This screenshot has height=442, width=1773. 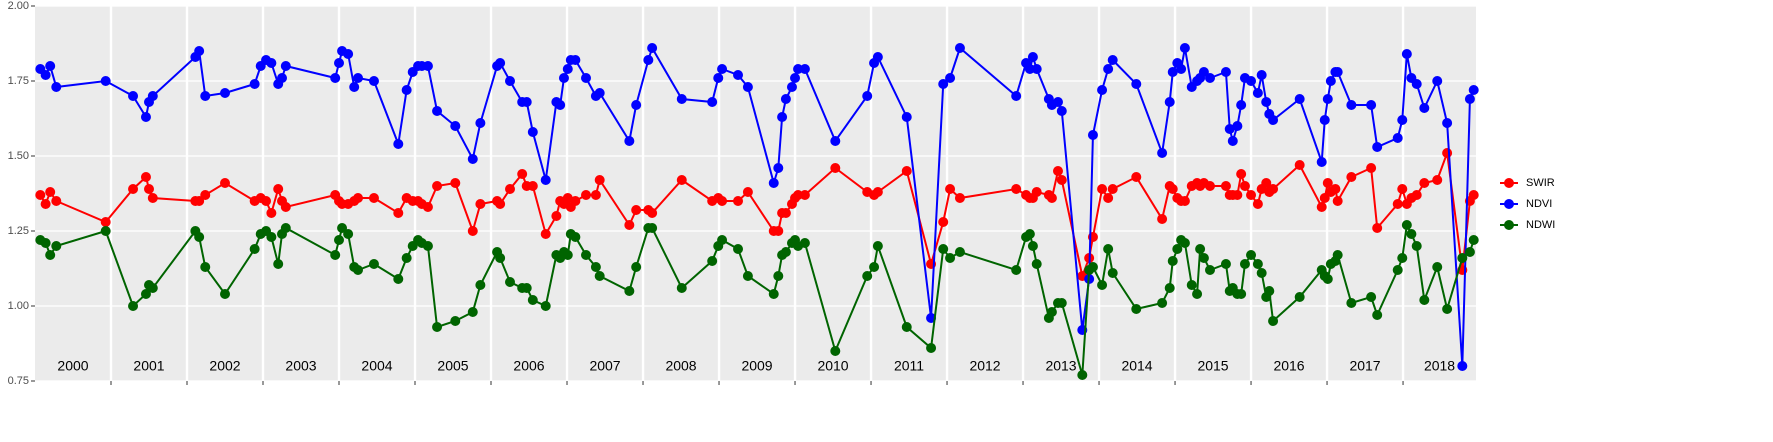 I want to click on y-tick-label: 0.75, so click(x=18, y=381).